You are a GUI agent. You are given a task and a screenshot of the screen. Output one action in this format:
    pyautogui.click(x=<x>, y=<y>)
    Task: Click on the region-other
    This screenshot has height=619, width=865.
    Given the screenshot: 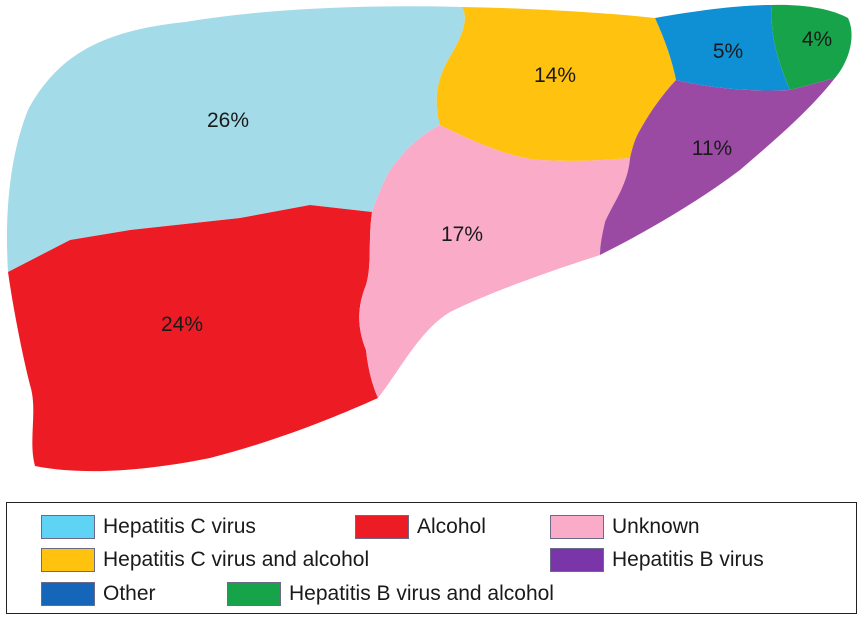 What is the action you would take?
    pyautogui.click(x=722, y=48)
    